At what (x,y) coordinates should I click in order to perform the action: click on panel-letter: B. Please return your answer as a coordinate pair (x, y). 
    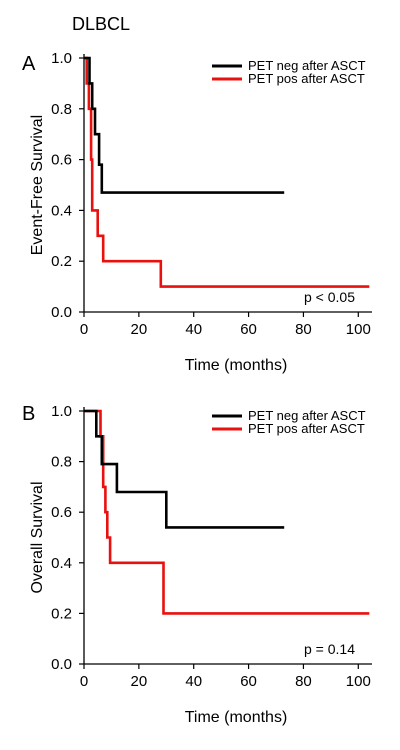
    Looking at the image, I should click on (28, 414).